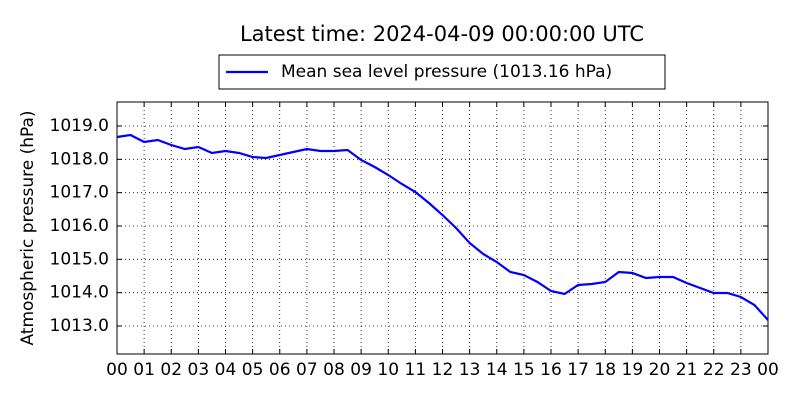 This screenshot has height=404, width=800. What do you see at coordinates (361, 370) in the screenshot?
I see `x-tick-label: 09` at bounding box center [361, 370].